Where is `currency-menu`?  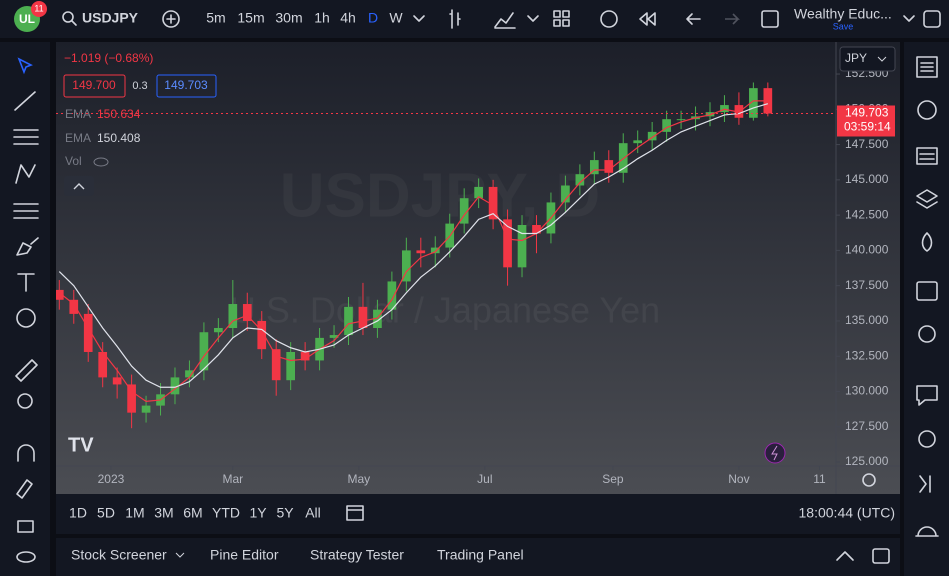 currency-menu is located at coordinates (882, 59).